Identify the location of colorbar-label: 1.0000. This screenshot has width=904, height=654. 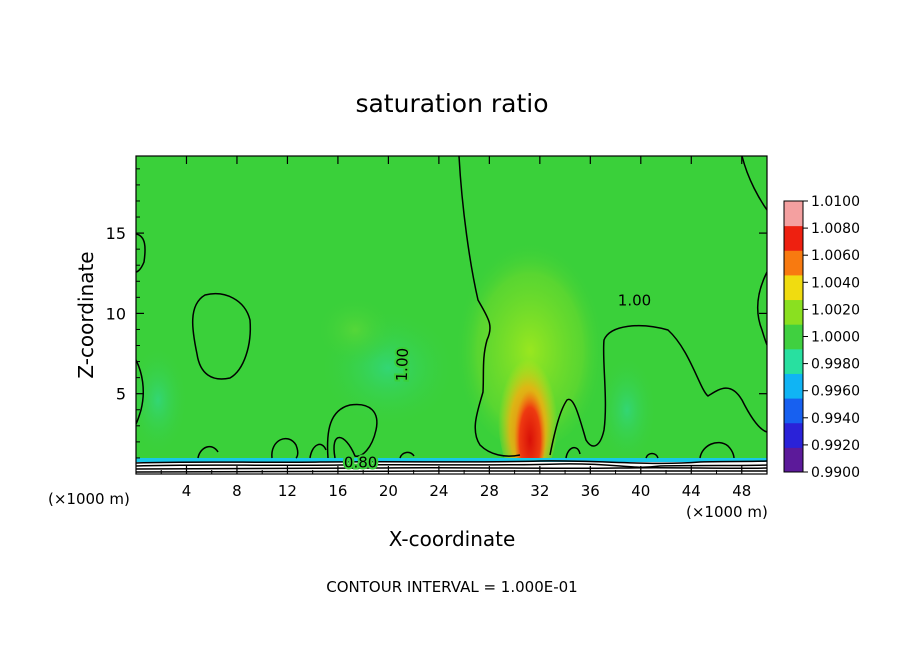
(835, 338).